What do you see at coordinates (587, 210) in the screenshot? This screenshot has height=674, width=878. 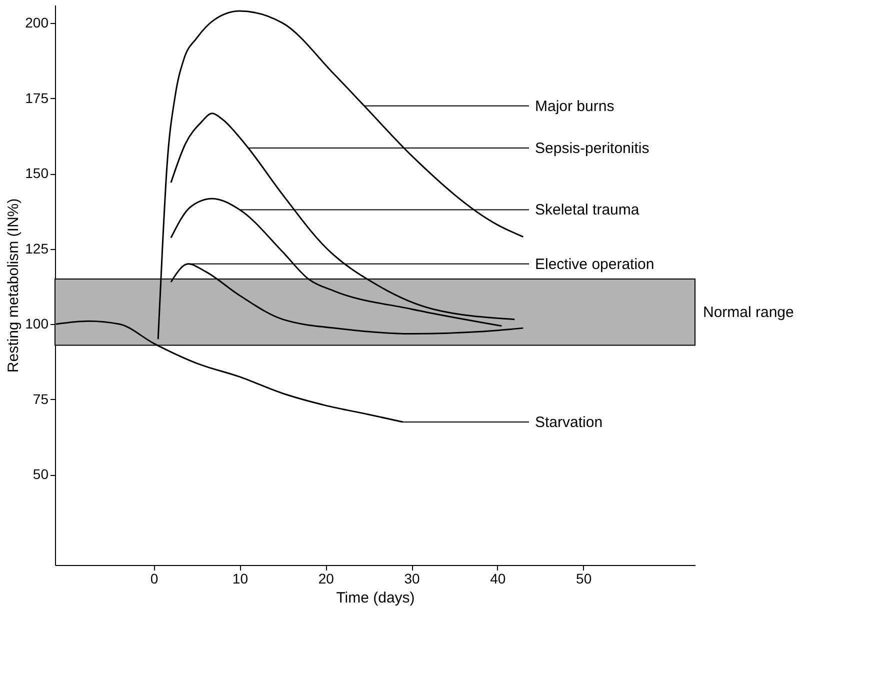 I see `annotation: Skeletal trauma` at bounding box center [587, 210].